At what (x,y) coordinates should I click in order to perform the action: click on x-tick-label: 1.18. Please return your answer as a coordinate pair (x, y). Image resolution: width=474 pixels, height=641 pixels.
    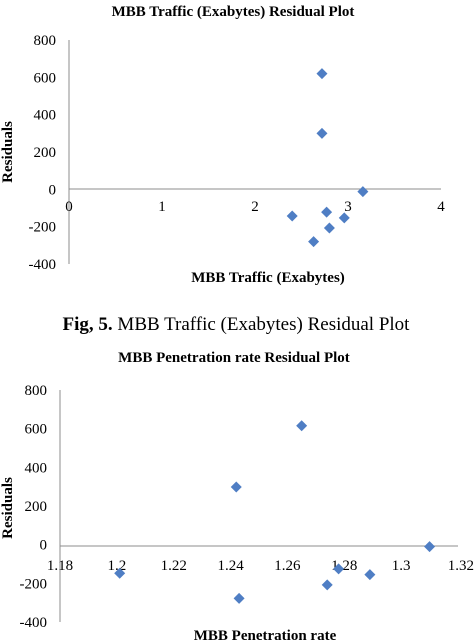
    Looking at the image, I should click on (60, 566).